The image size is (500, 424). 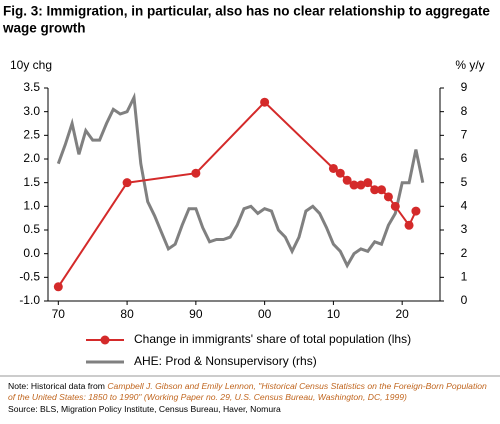 I want to click on y-tick-label: 0.0, so click(x=31, y=253).